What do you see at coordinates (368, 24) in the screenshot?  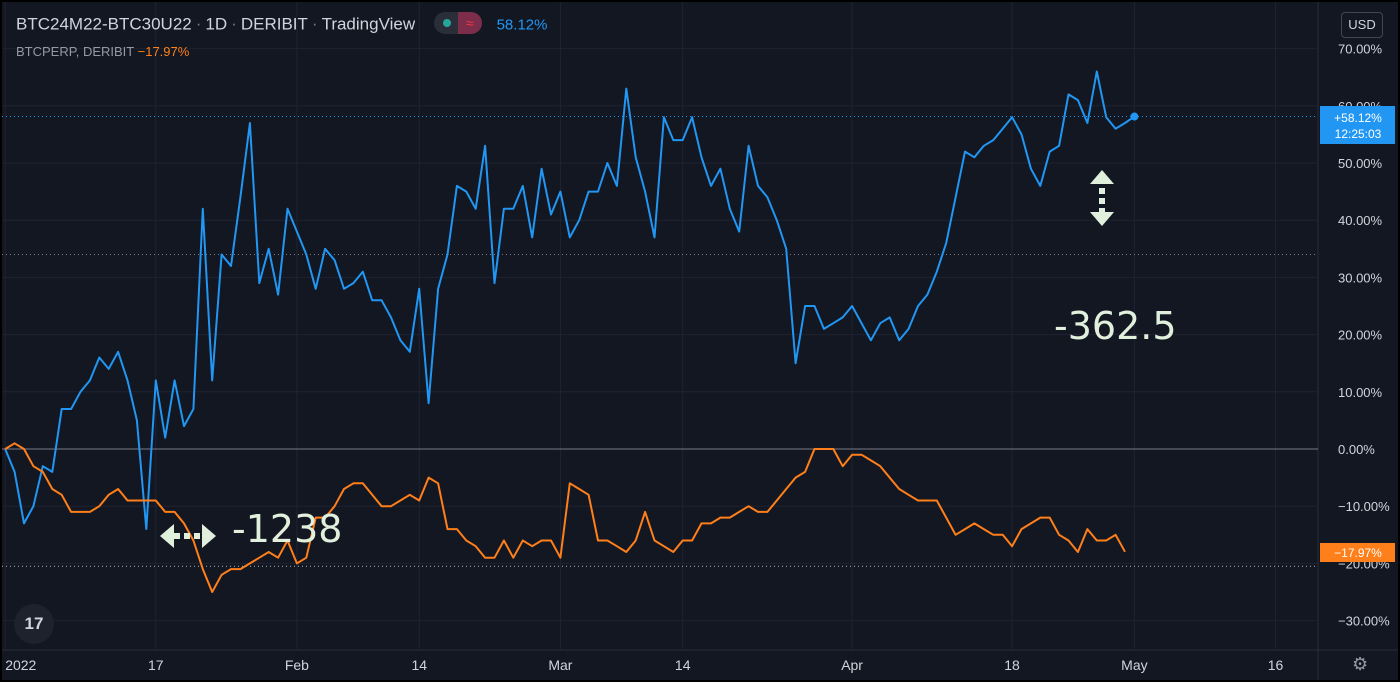 I see `brand: TradingView` at bounding box center [368, 24].